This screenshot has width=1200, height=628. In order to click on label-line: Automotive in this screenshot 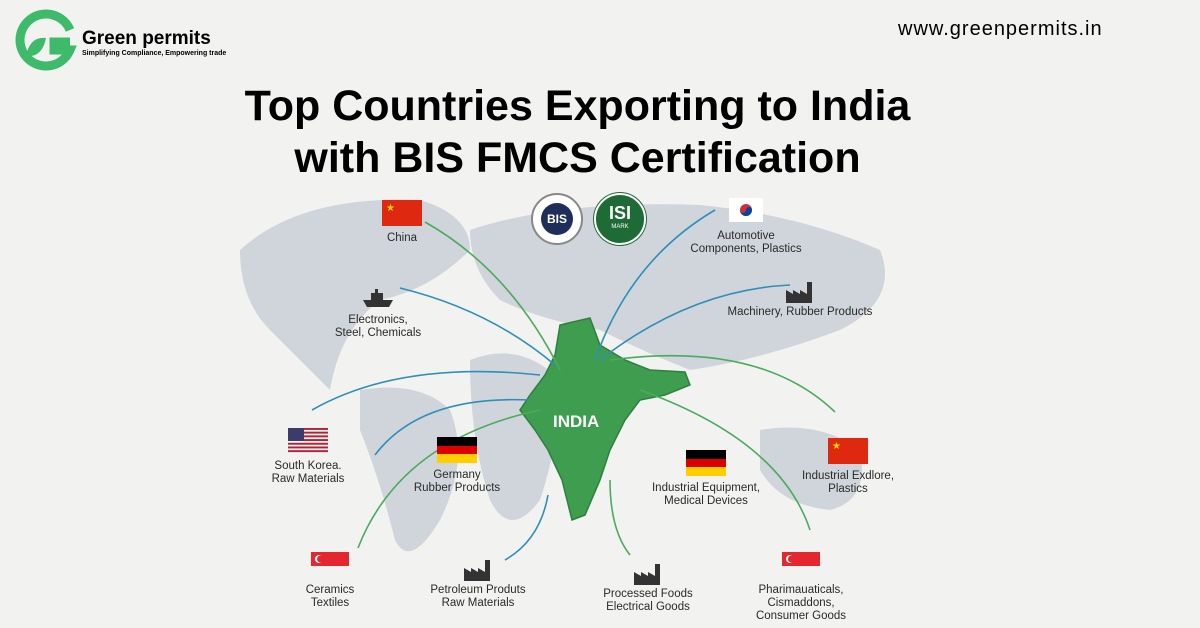, I will do `click(746, 236)`.